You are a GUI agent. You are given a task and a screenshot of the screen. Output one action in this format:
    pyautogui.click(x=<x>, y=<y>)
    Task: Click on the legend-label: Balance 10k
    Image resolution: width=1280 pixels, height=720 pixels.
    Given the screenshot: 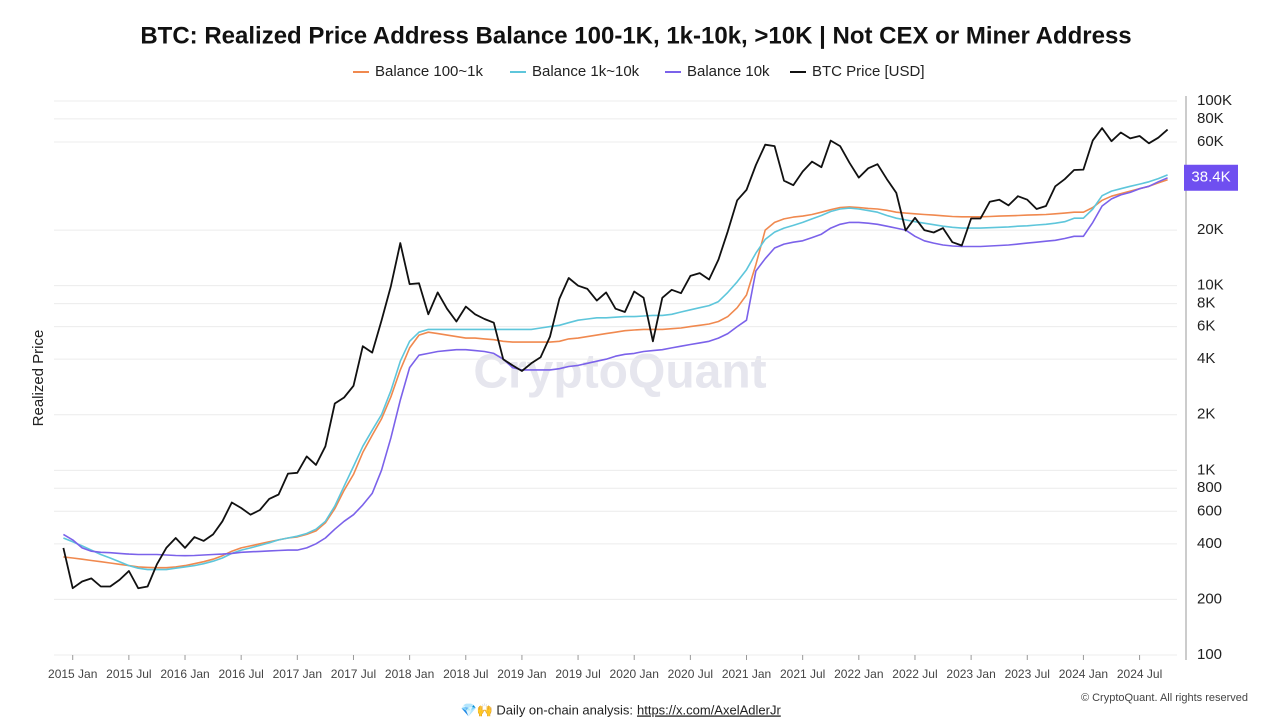 What is the action you would take?
    pyautogui.click(x=728, y=71)
    